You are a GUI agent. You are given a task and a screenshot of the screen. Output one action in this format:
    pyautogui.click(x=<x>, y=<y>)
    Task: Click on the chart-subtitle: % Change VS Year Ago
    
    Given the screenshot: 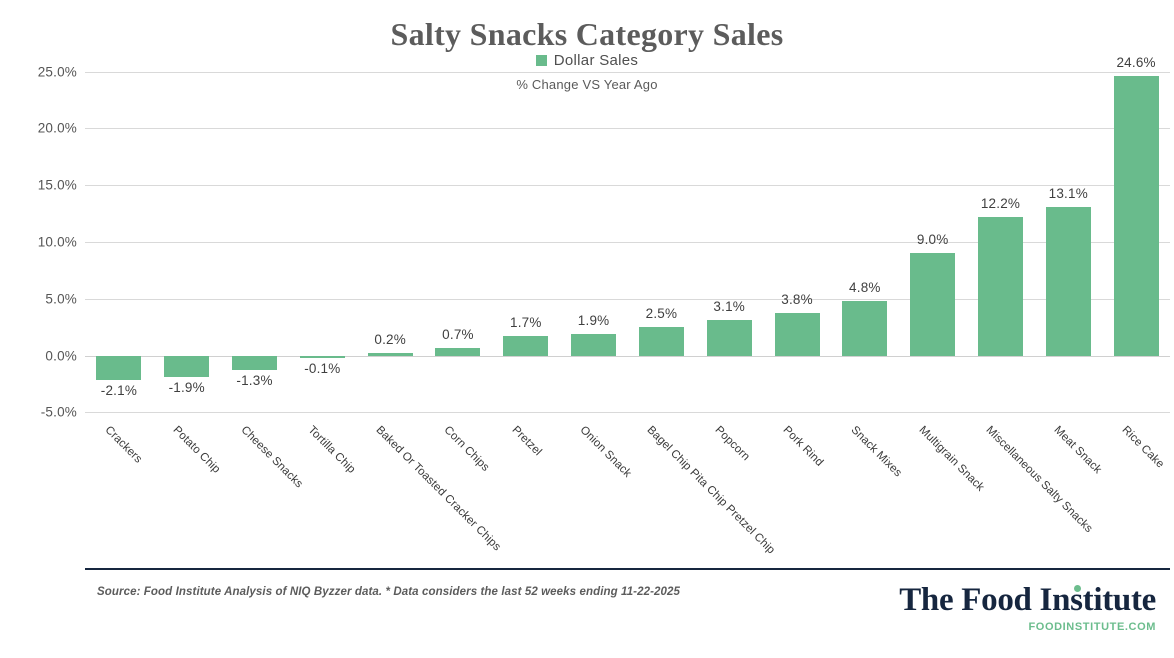 What is the action you would take?
    pyautogui.click(x=587, y=84)
    